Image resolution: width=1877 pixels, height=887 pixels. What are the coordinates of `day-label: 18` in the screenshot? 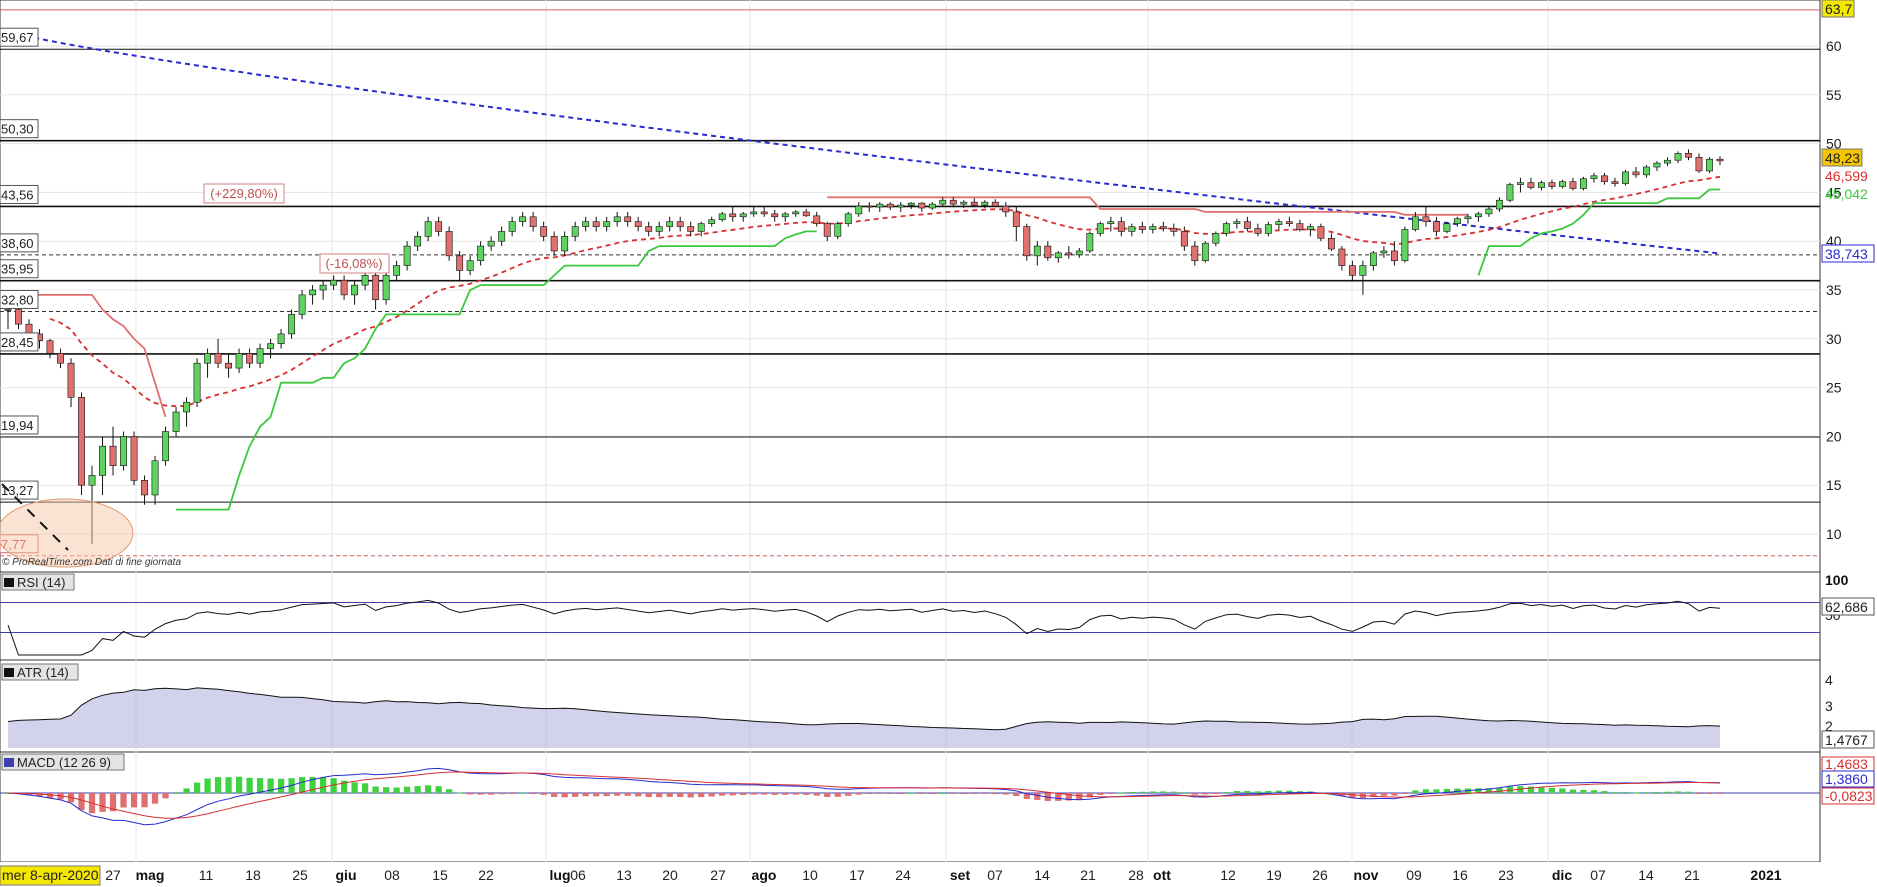 It's located at (253, 875).